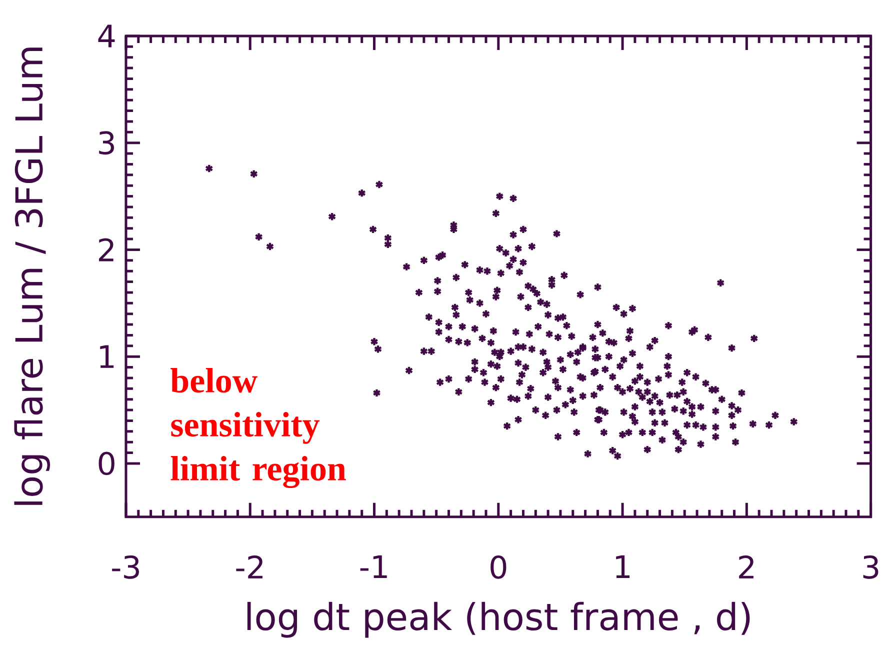 The height and width of the screenshot is (645, 884). What do you see at coordinates (746, 566) in the screenshot?
I see `x-tick-label: 2` at bounding box center [746, 566].